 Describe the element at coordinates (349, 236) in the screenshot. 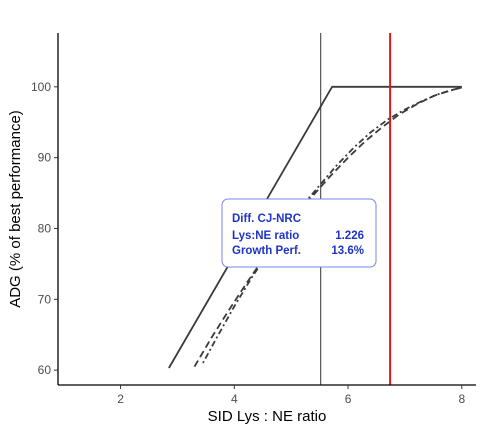

I see `annotation-row-value: 1.226` at that location.